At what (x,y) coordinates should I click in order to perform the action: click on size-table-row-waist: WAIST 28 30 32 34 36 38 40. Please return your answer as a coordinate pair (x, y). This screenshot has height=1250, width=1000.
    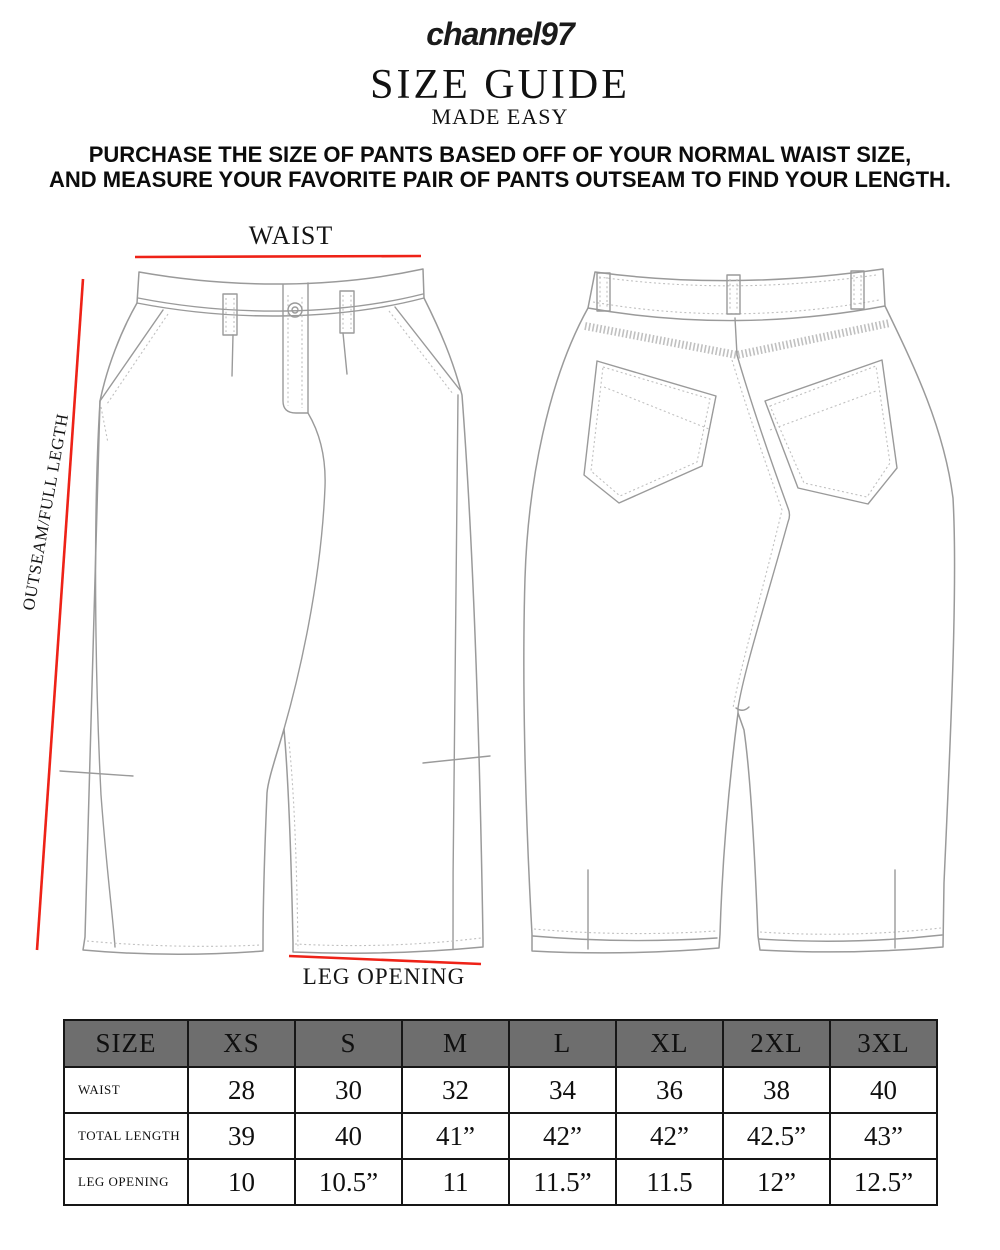
    Looking at the image, I should click on (500, 1090).